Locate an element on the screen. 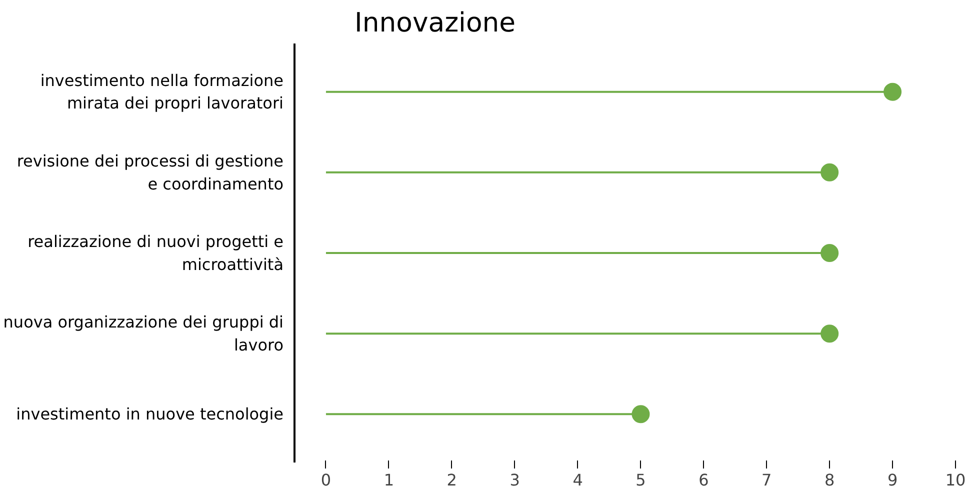 Image resolution: width=980 pixels, height=491 pixels. x-tick-label: 9 is located at coordinates (892, 480).